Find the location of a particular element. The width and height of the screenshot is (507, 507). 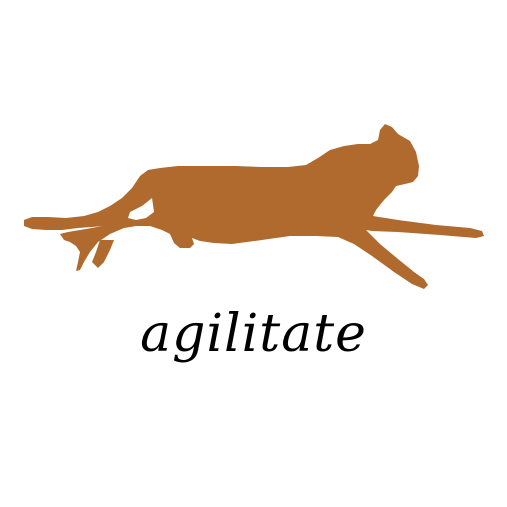

cat-leg-gap is located at coordinates (141, 209).